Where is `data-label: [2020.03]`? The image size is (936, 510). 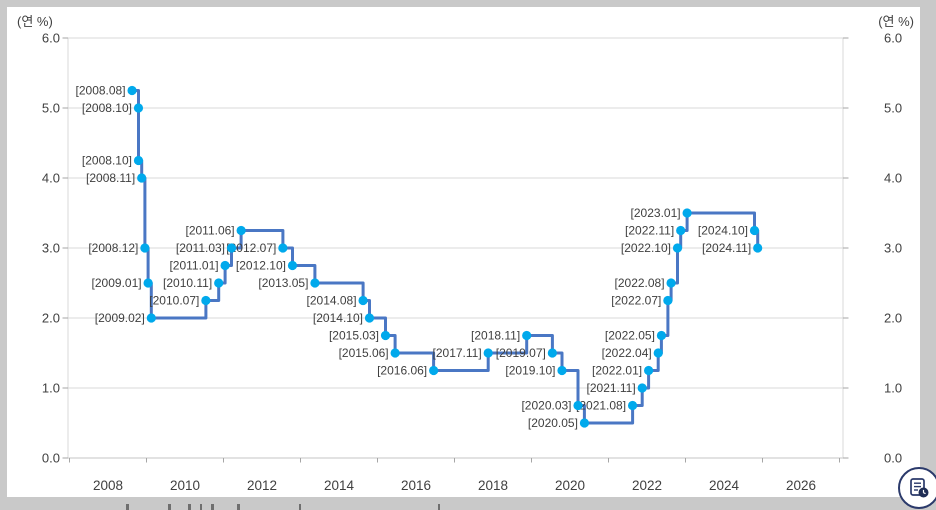 data-label: [2020.03] is located at coordinates (546, 406).